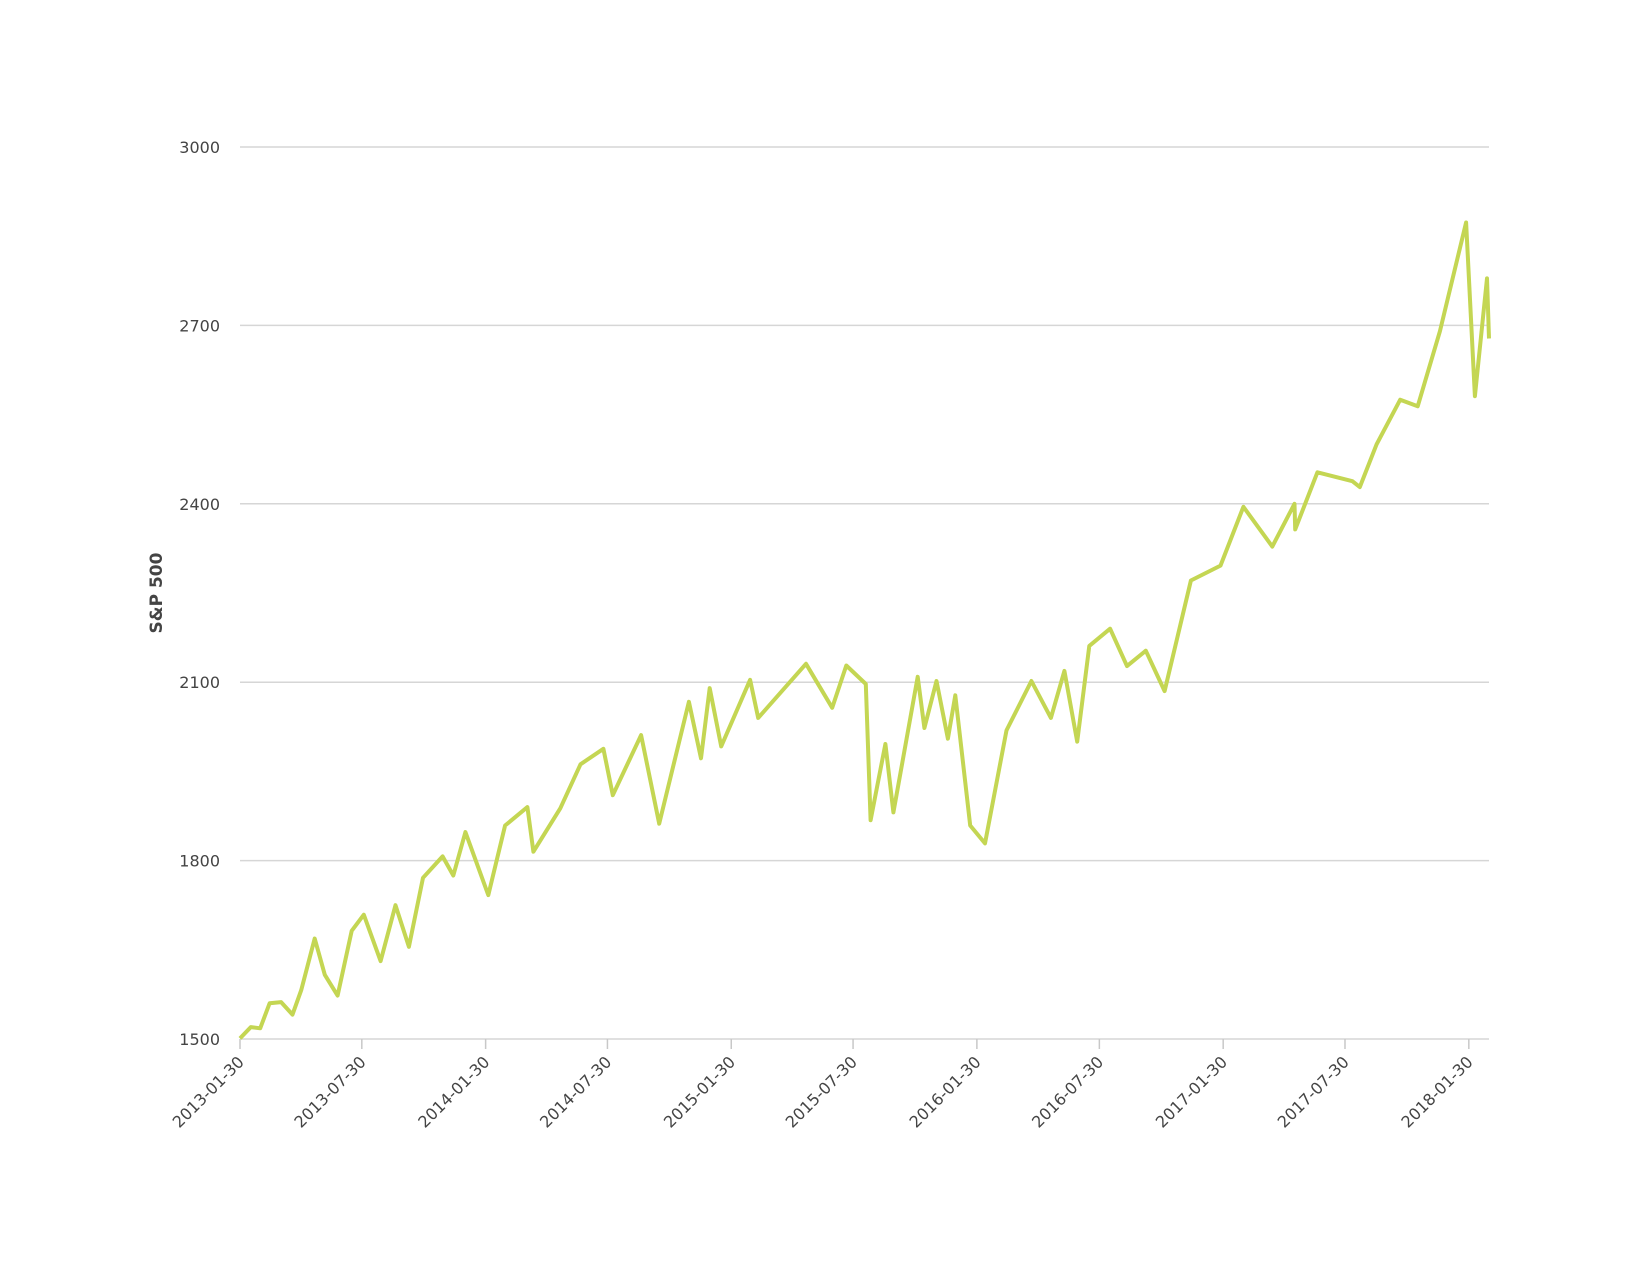 This screenshot has width=1650, height=1279. I want to click on x-tick-label: 2017-07-30, so click(1313, 1091).